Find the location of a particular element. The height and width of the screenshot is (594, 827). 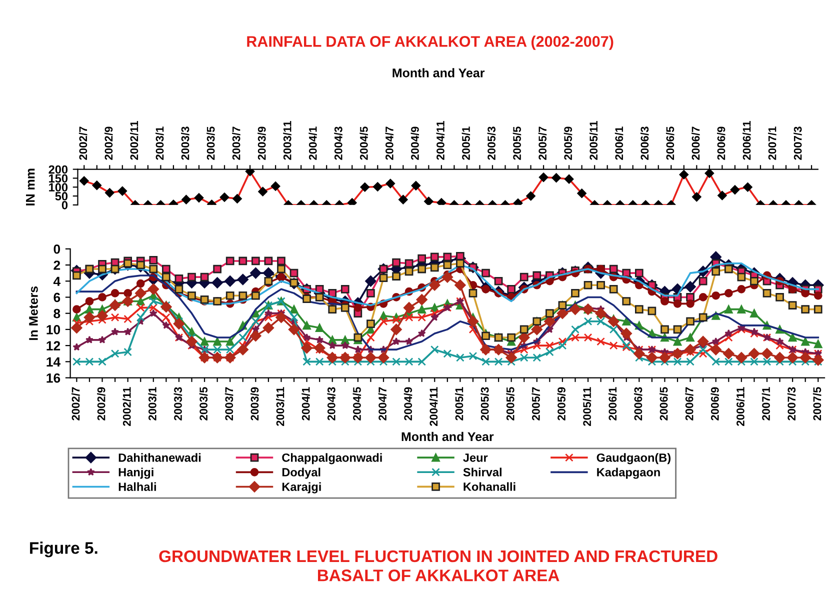

legend-label: Dodyal is located at coordinates (301, 473).